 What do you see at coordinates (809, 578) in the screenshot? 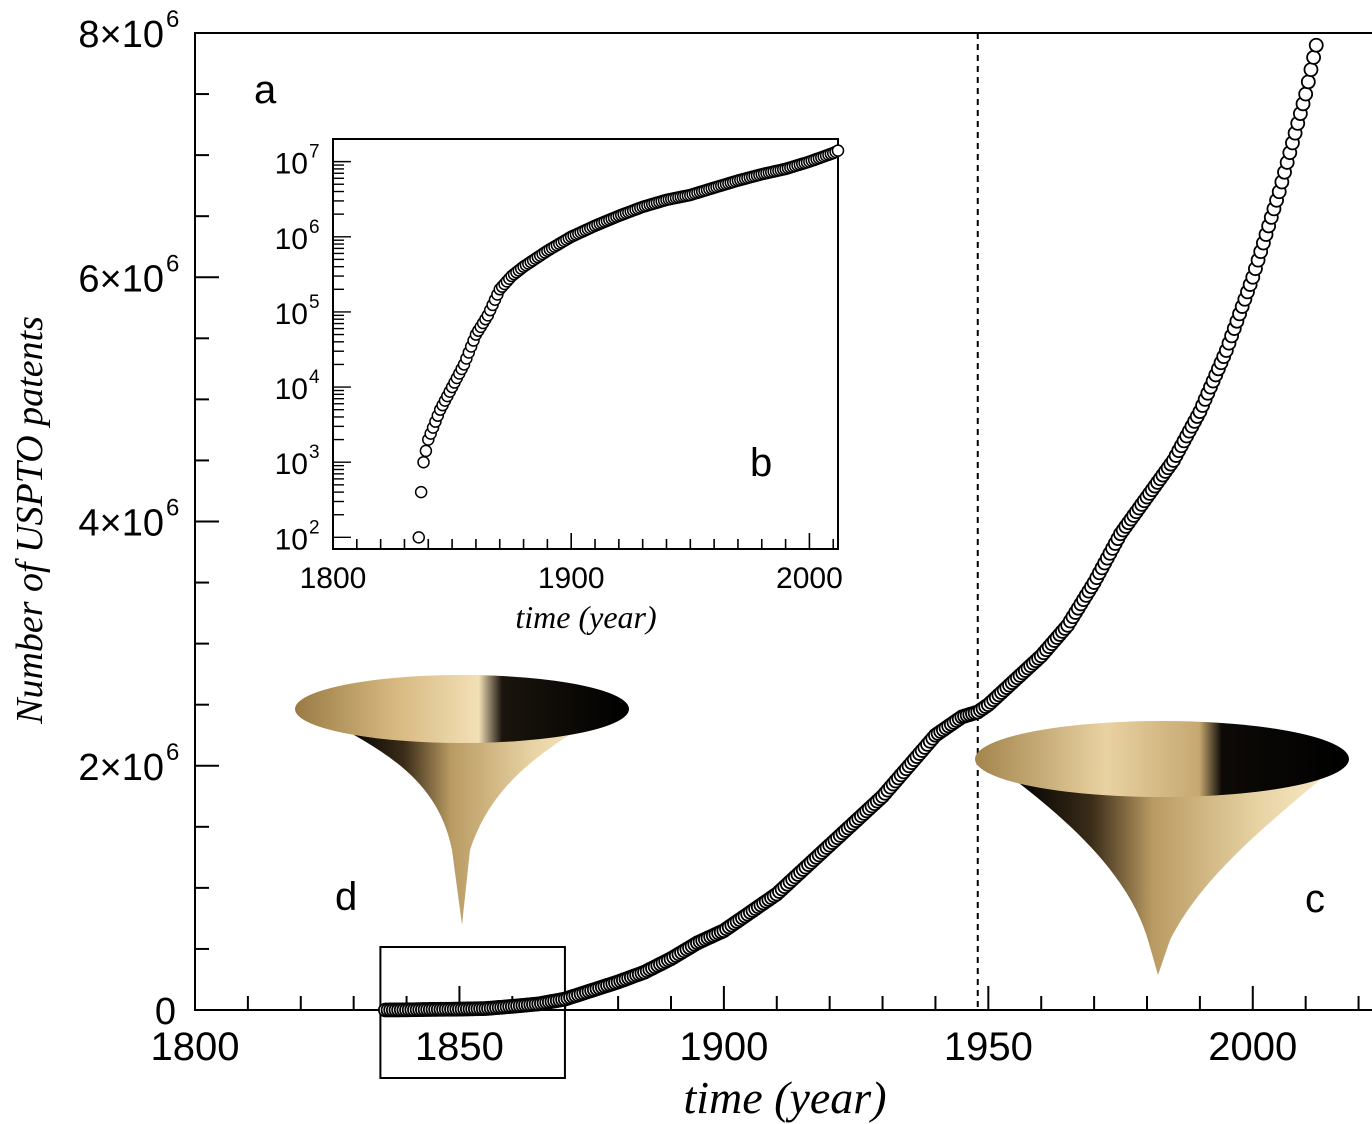
I see `inset-x-tick-label: 2000` at bounding box center [809, 578].